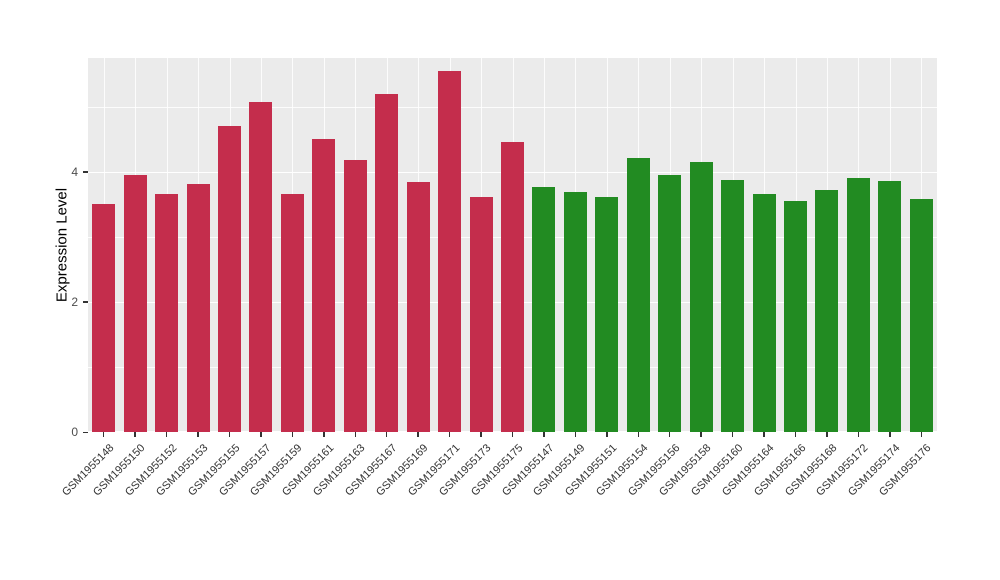  Describe the element at coordinates (74, 432) in the screenshot. I see `y-tick-label: 0` at that location.